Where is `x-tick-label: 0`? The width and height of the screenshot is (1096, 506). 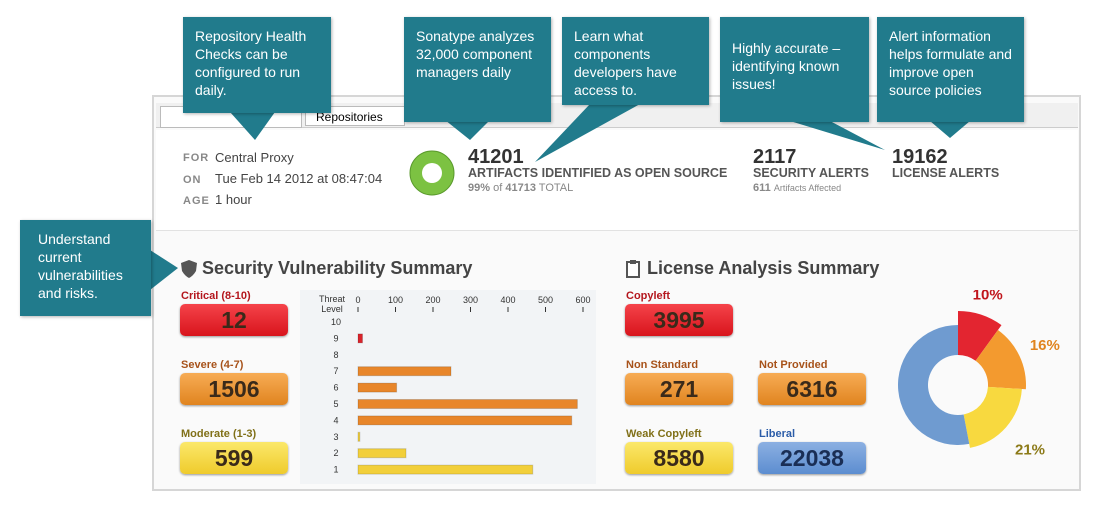
x-tick-label: 0 is located at coordinates (357, 300).